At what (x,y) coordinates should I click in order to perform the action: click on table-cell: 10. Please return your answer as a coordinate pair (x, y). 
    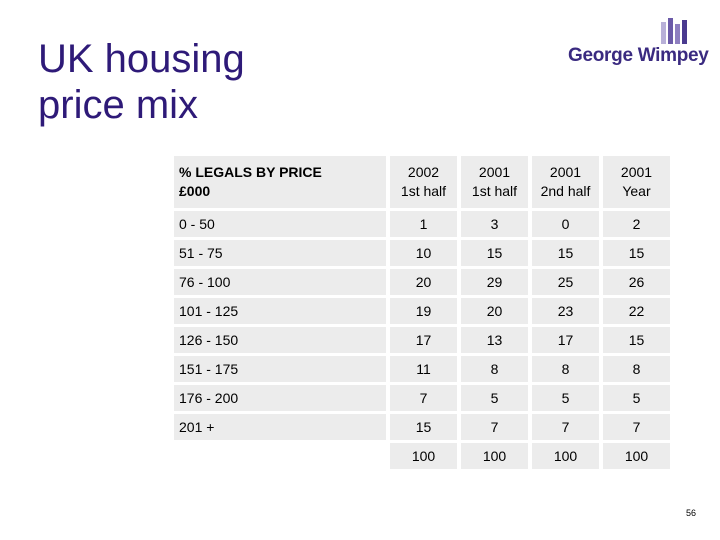
    Looking at the image, I should click on (423, 253).